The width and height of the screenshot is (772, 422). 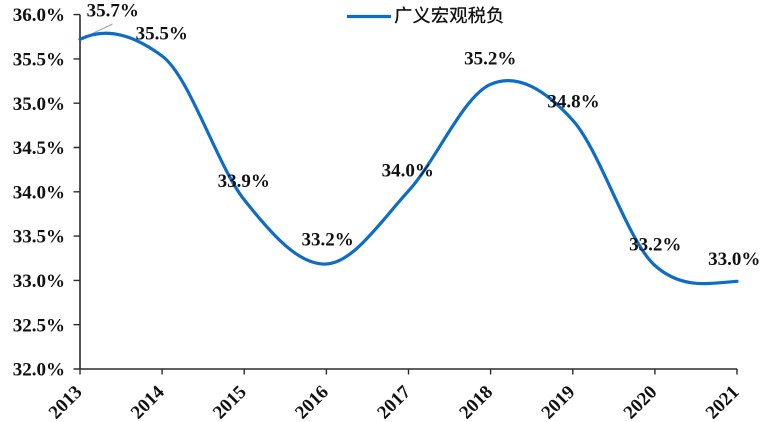 What do you see at coordinates (39, 15) in the screenshot?
I see `svg-text: 36.0%` at bounding box center [39, 15].